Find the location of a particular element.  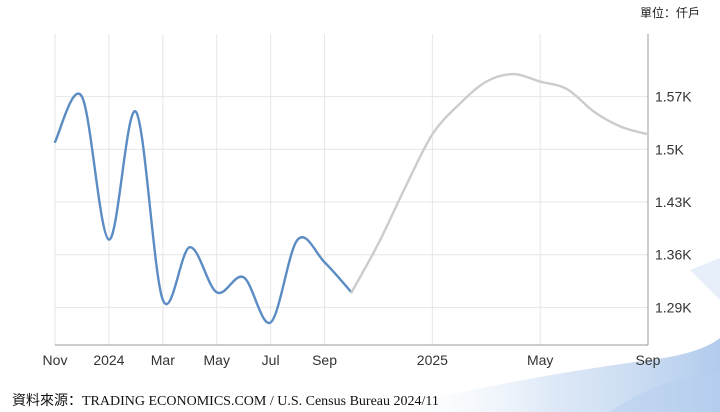

y-tick-label: 1.29K is located at coordinates (673, 307).